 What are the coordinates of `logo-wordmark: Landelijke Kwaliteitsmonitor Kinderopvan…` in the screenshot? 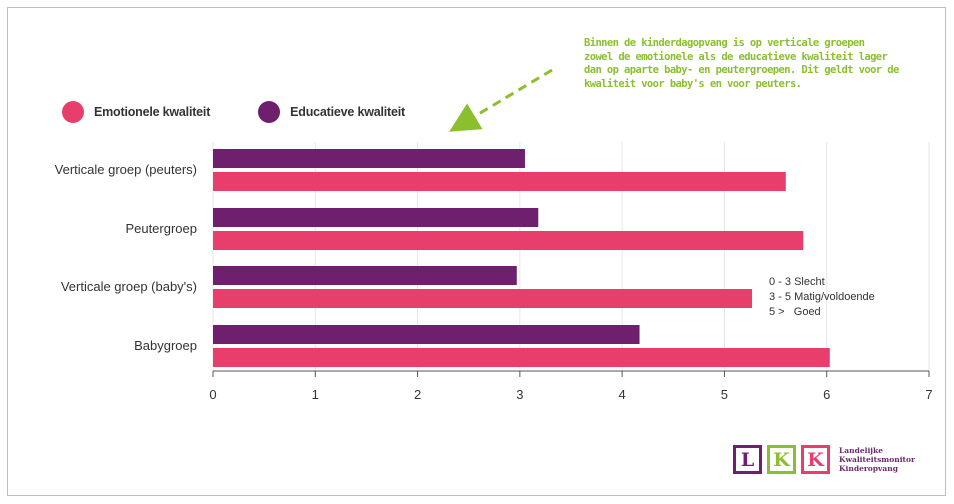 It's located at (877, 459).